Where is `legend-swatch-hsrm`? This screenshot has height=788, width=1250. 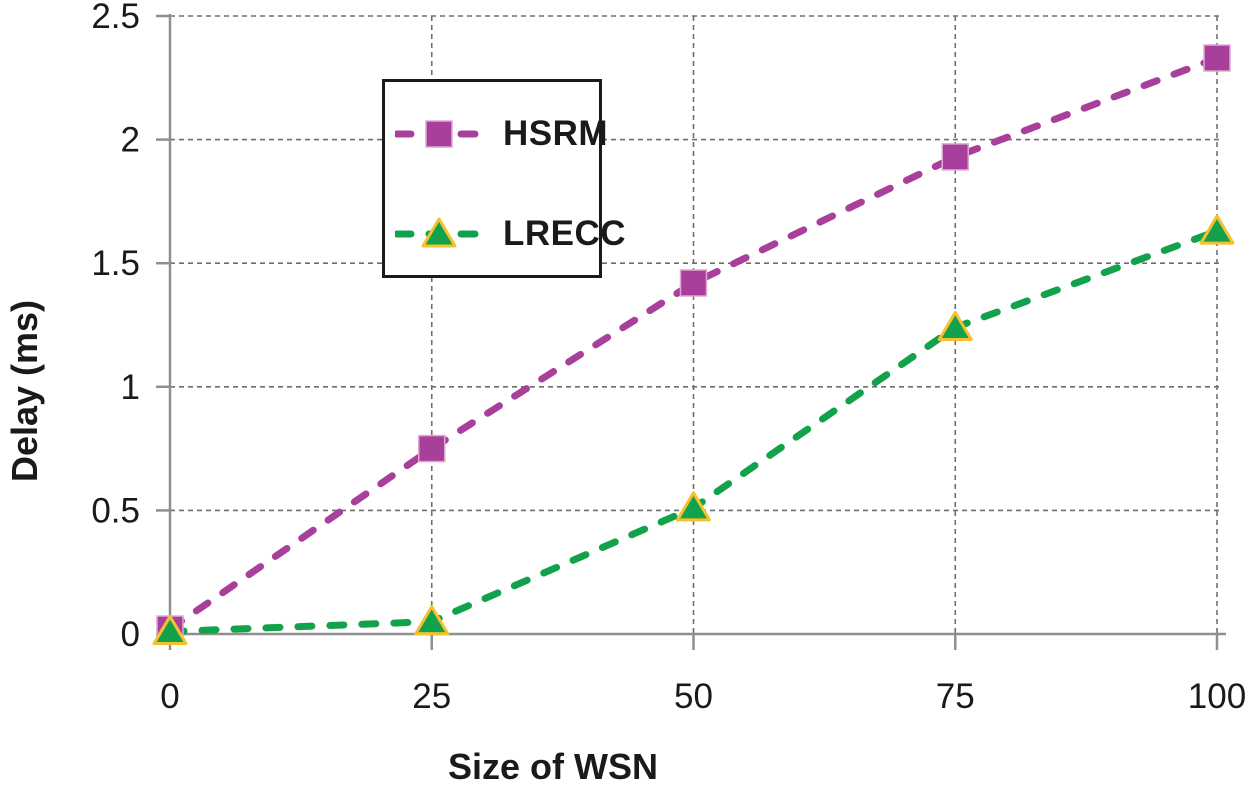 legend-swatch-hsrm is located at coordinates (439, 134).